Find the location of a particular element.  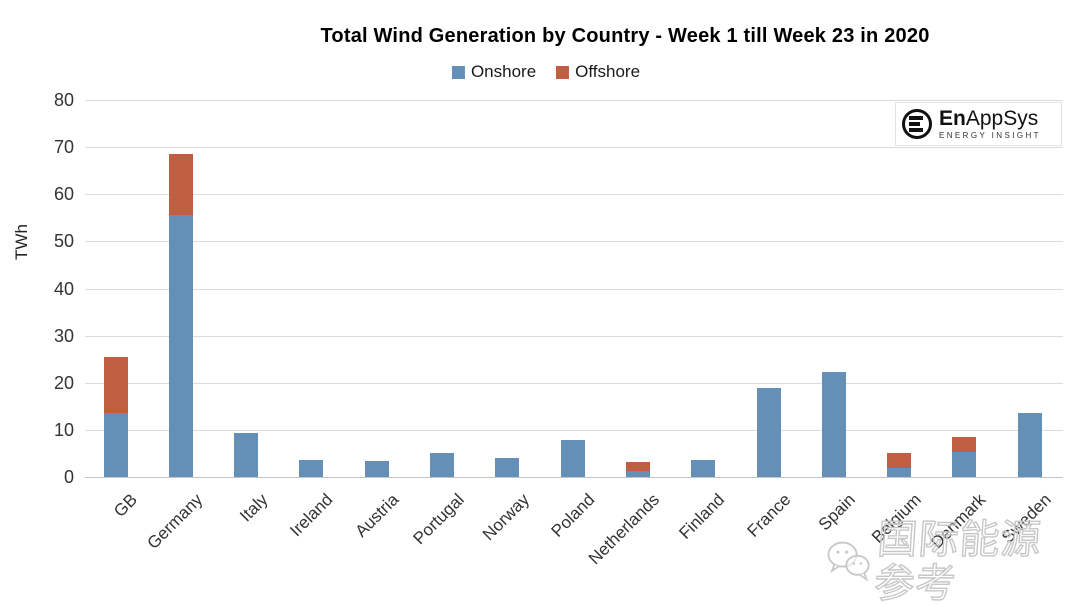

bar-segment-onshore-italy is located at coordinates (246, 455).